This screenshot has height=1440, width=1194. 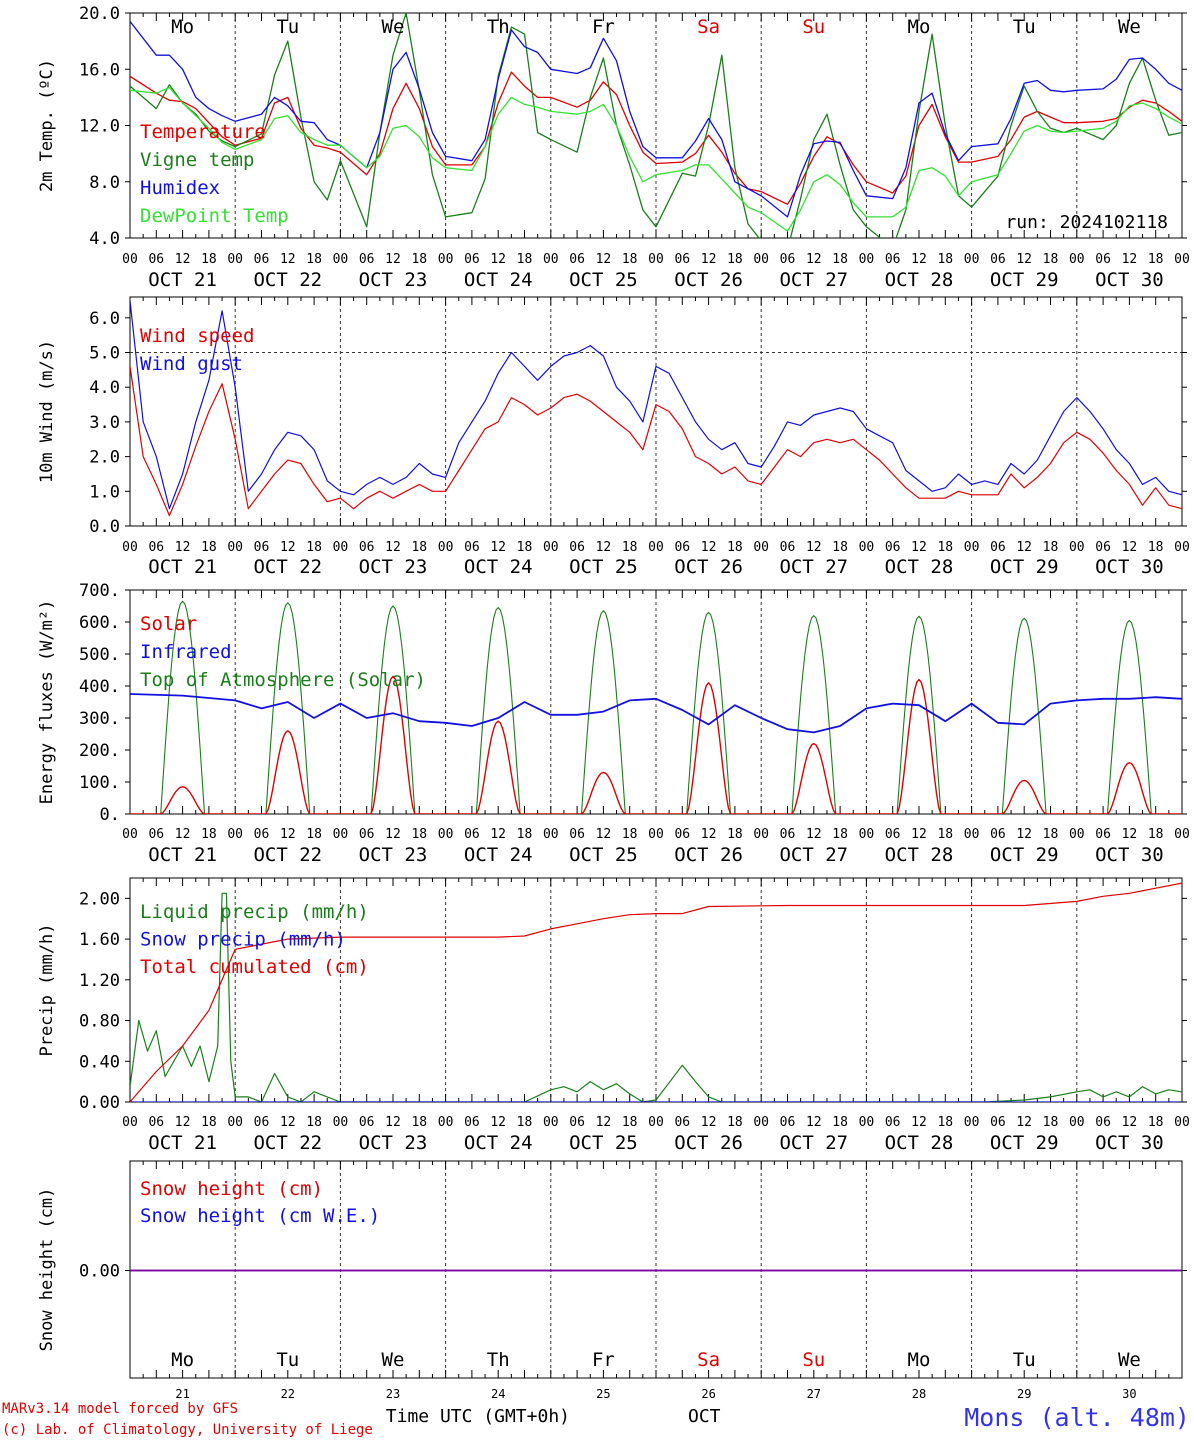 I want to click on y-tick-label: 300., so click(x=99, y=719).